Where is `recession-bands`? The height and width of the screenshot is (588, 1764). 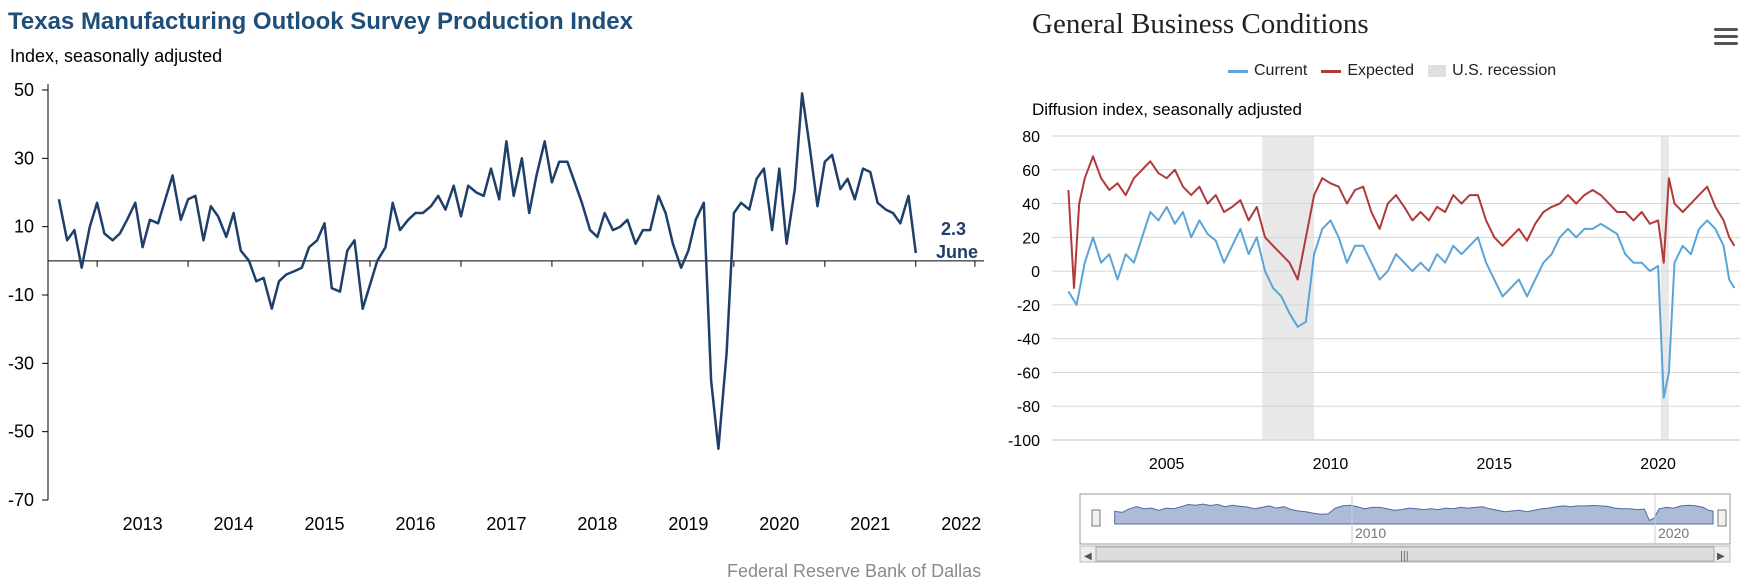 recession-bands is located at coordinates (1465, 288).